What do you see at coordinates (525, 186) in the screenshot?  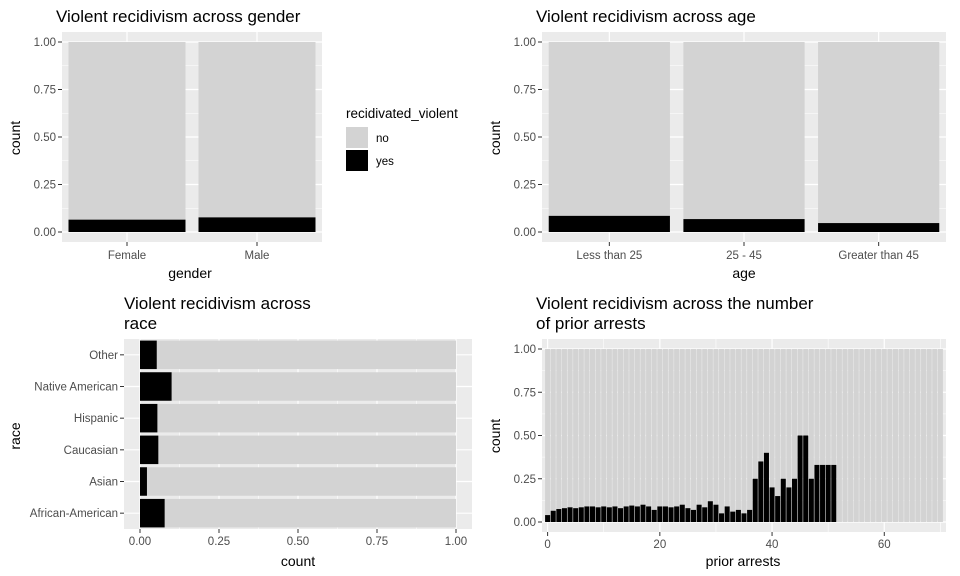 I see `y-tick-label-age: 0.25` at bounding box center [525, 186].